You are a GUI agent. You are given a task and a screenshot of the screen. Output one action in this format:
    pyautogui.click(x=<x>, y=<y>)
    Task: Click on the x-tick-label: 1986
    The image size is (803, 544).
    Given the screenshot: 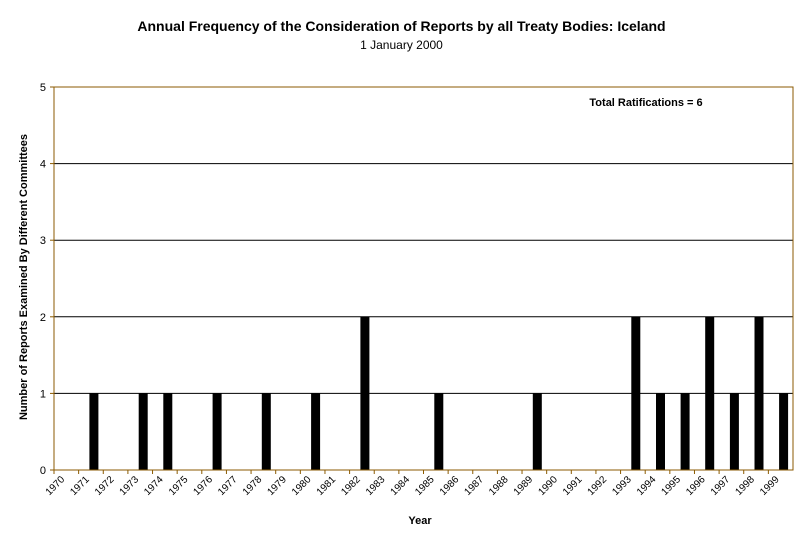 What is the action you would take?
    pyautogui.click(x=450, y=486)
    